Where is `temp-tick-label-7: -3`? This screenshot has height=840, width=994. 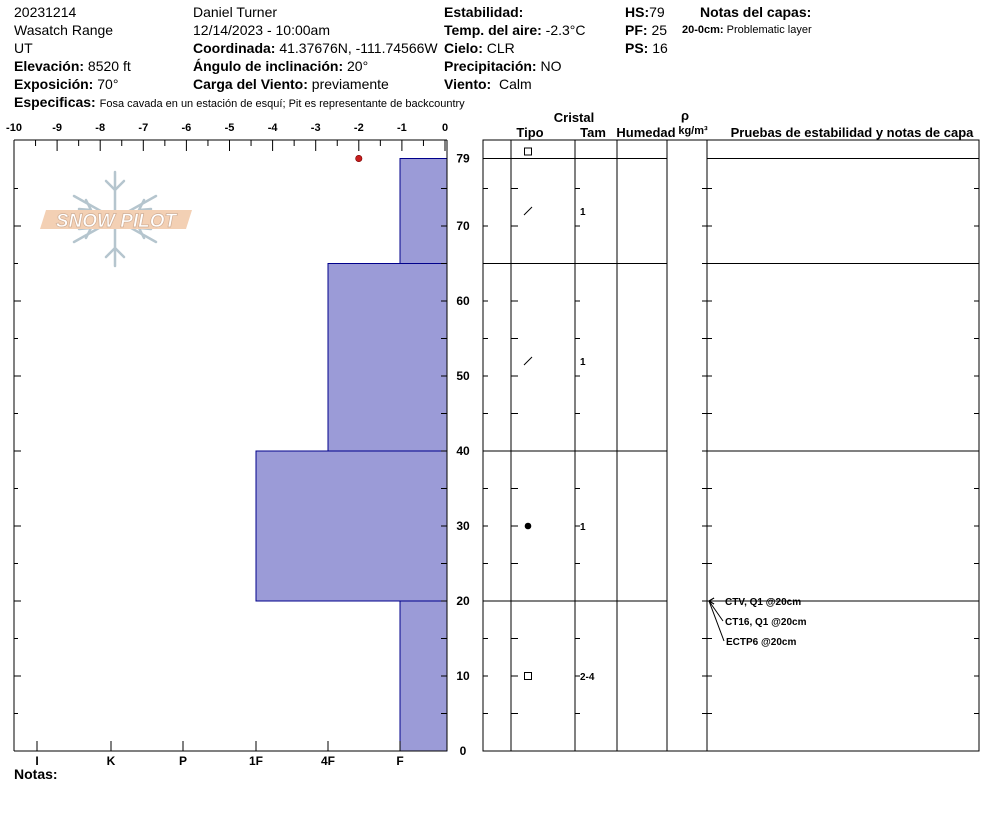
temp-tick-label-7: -3 is located at coordinates (316, 128).